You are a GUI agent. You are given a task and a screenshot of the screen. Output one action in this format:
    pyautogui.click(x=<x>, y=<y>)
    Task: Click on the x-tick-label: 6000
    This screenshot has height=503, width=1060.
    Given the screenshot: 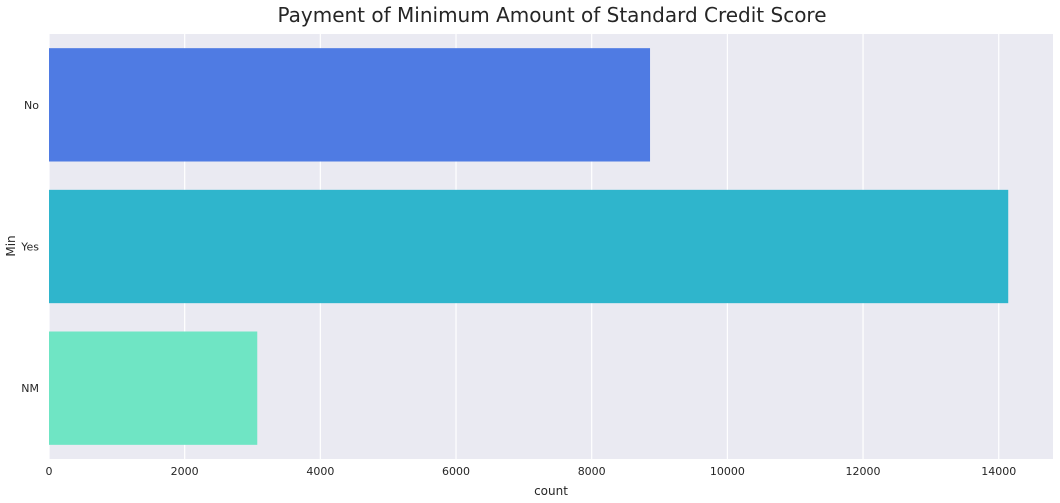 What is the action you would take?
    pyautogui.click(x=456, y=471)
    